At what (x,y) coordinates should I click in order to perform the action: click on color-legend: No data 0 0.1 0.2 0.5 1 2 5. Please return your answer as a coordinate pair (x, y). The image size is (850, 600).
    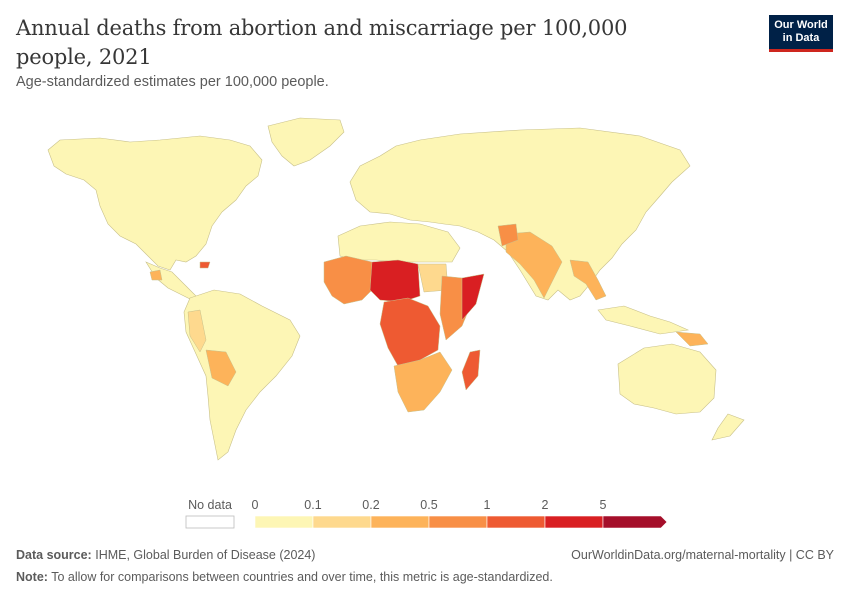
    Looking at the image, I should click on (426, 513).